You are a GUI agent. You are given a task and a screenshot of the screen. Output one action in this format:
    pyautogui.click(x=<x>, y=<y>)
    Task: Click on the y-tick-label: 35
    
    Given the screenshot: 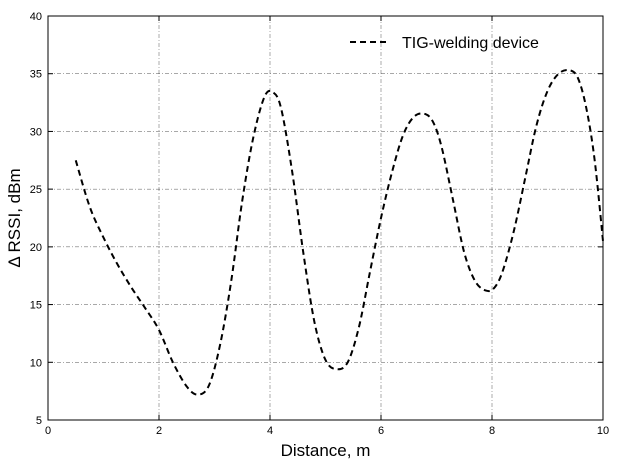 What is the action you would take?
    pyautogui.click(x=36, y=75)
    